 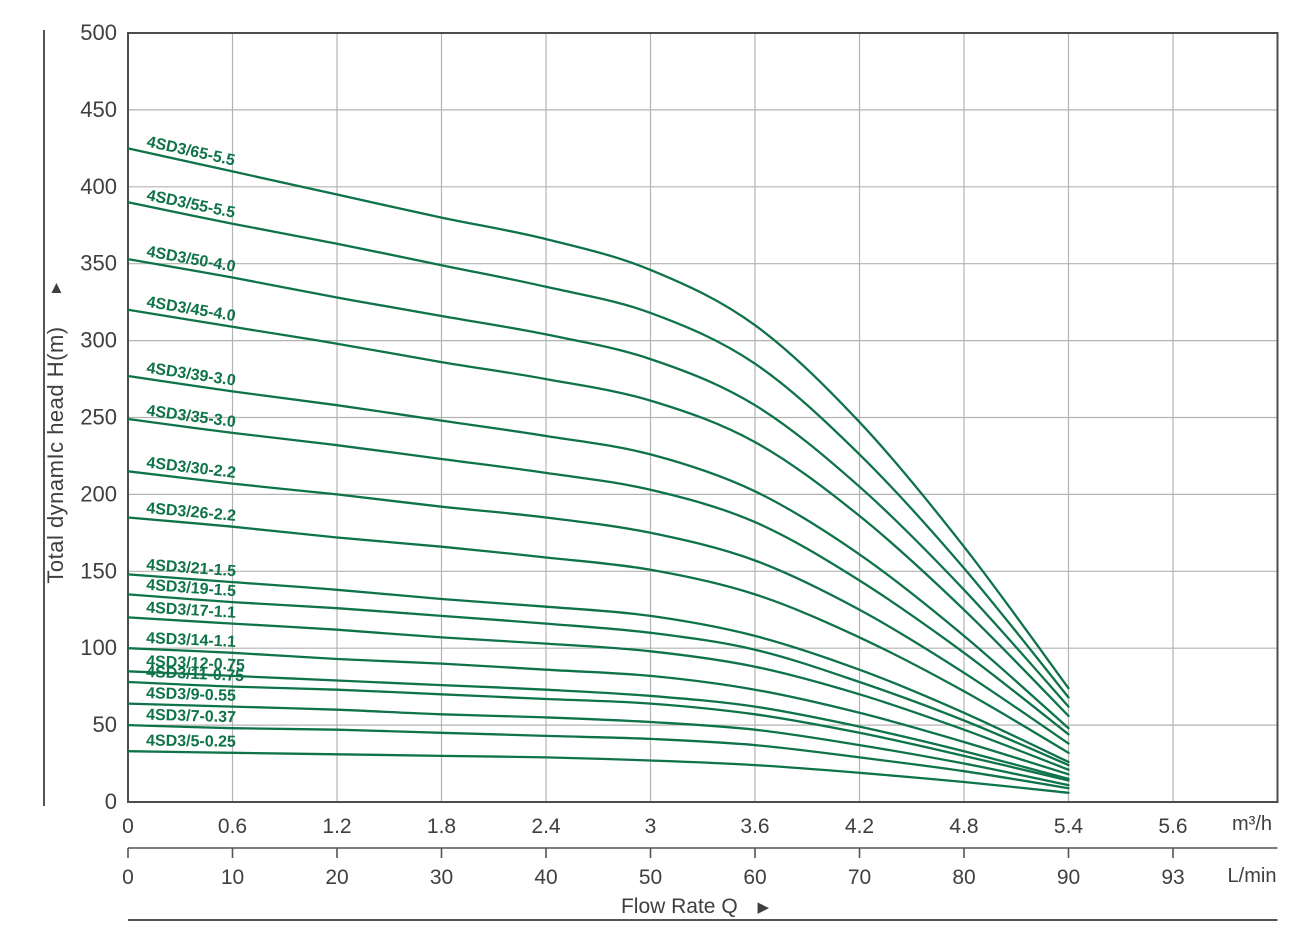 I want to click on curve-label-4SD3-14-1.1: 4SD3/14-1.1, so click(x=191, y=640).